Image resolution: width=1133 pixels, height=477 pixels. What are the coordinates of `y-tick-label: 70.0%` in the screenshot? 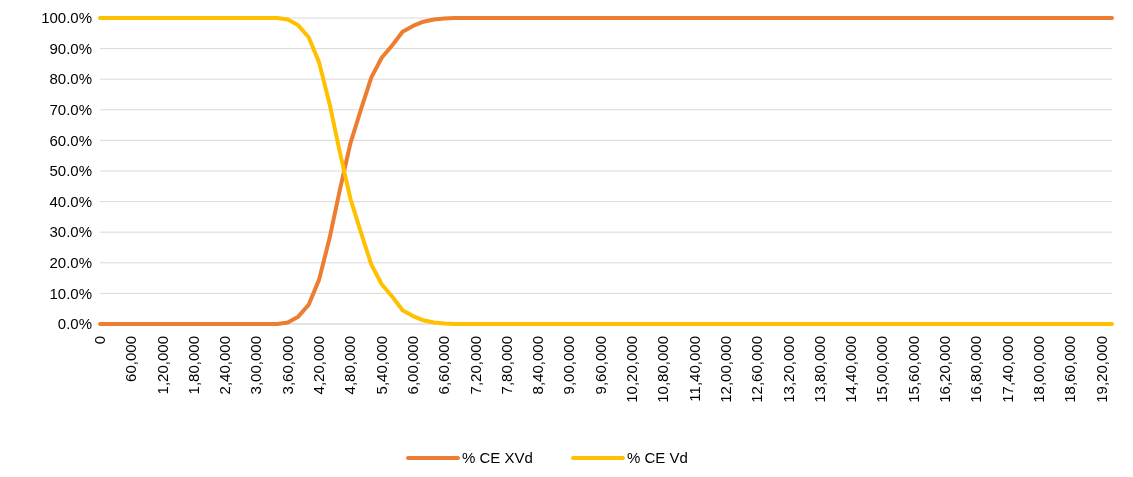 It's located at (70, 110).